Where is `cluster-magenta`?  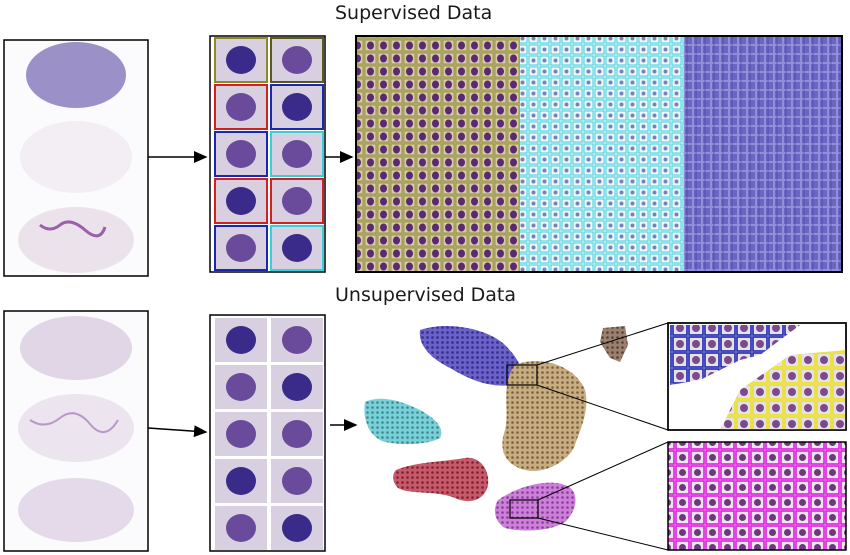 cluster-magenta is located at coordinates (535, 506).